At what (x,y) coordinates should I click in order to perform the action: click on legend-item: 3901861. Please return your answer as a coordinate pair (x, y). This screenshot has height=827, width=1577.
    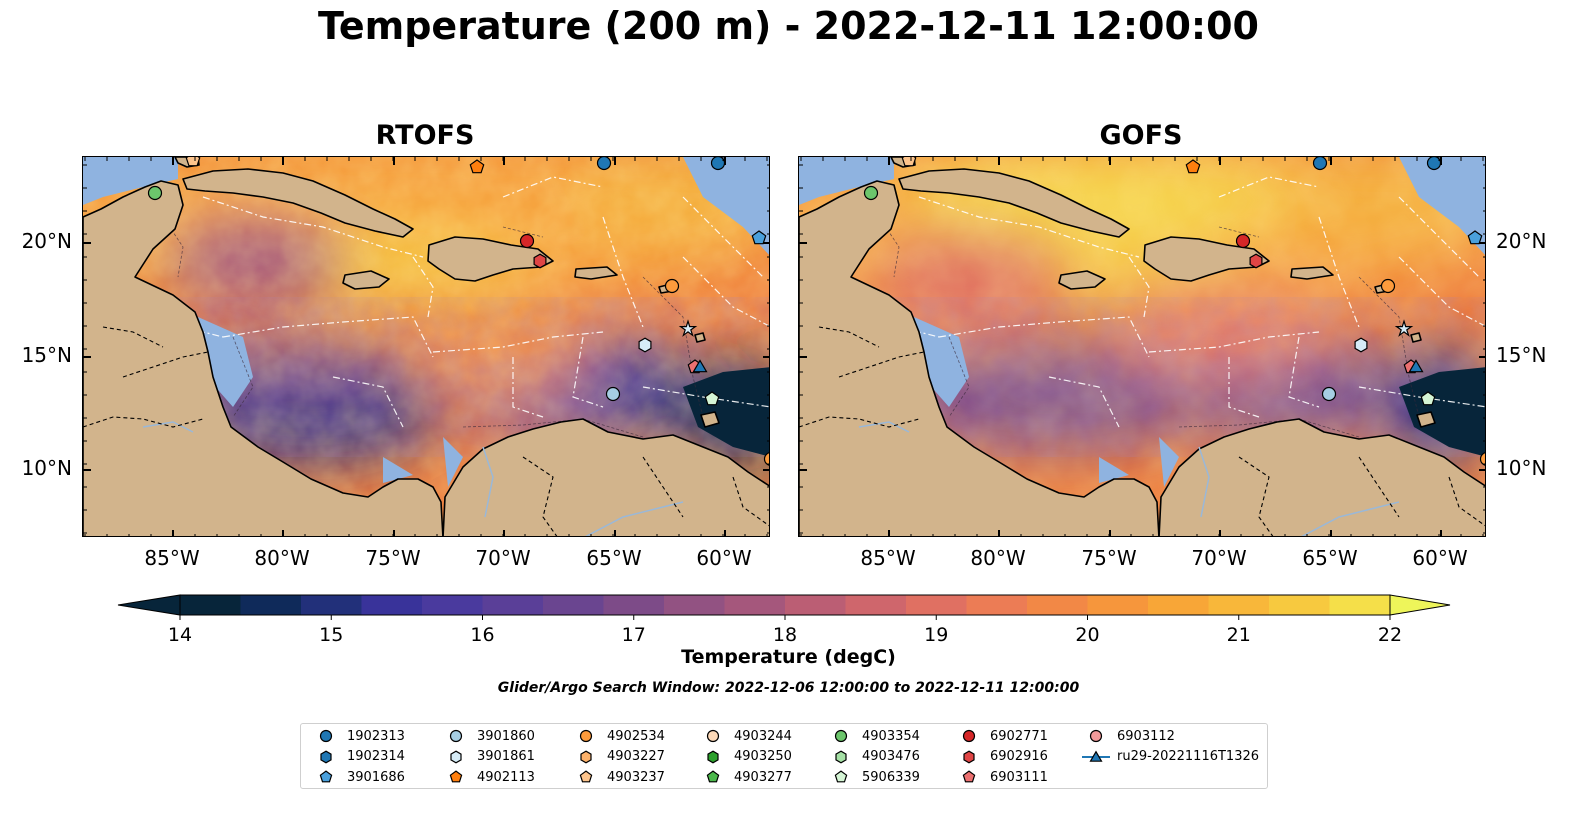
    Looking at the image, I should click on (488, 757).